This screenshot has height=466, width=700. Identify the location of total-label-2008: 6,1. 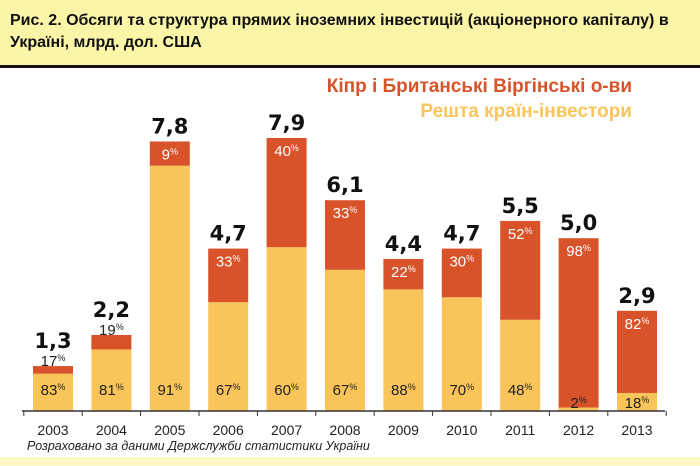
(344, 185).